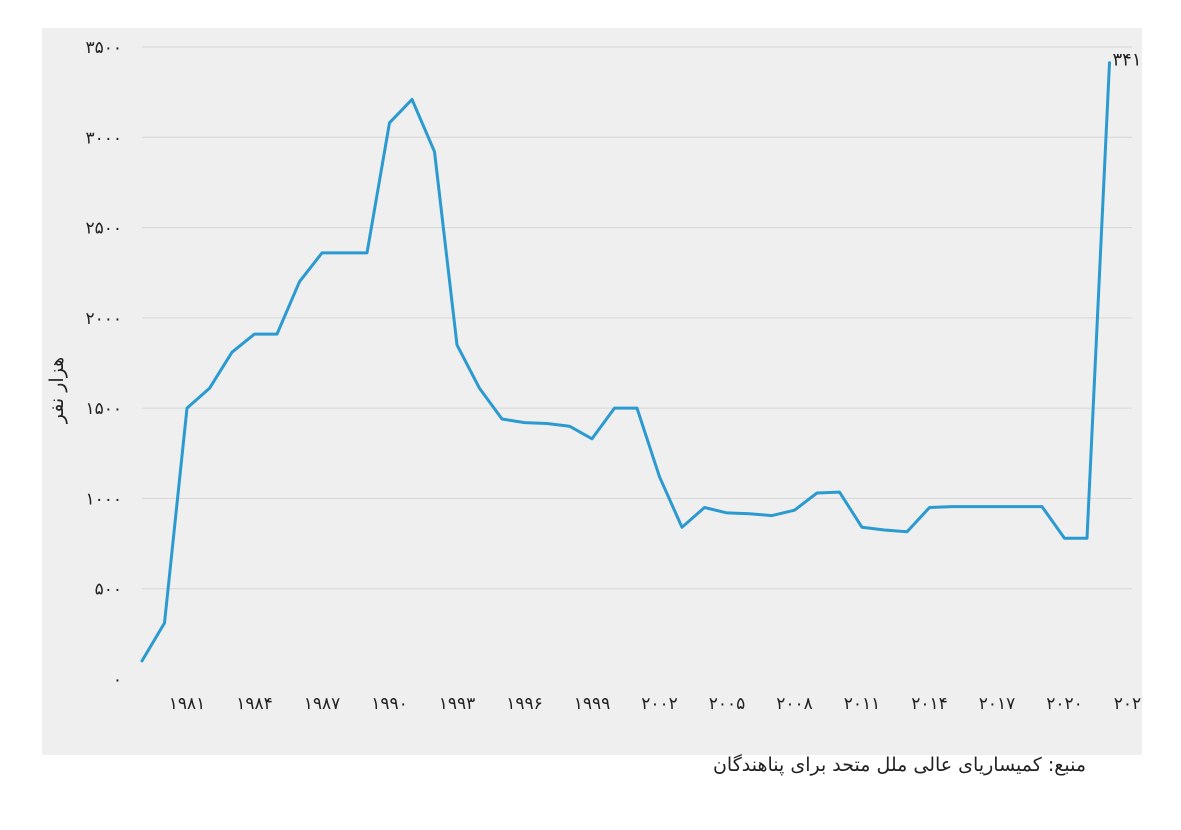  I want to click on x-tick-label: ۲۰۱۴, so click(929, 704).